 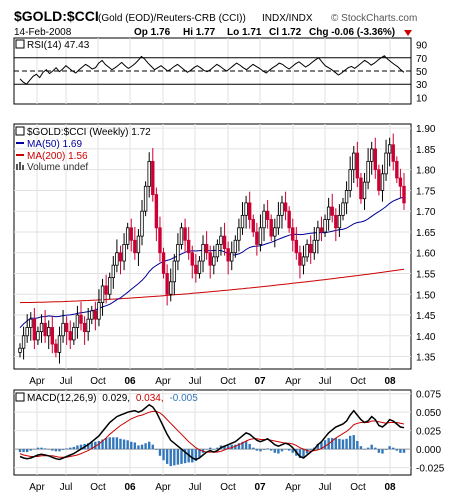 I want to click on price-y-tick: 1.50, so click(x=426, y=295).